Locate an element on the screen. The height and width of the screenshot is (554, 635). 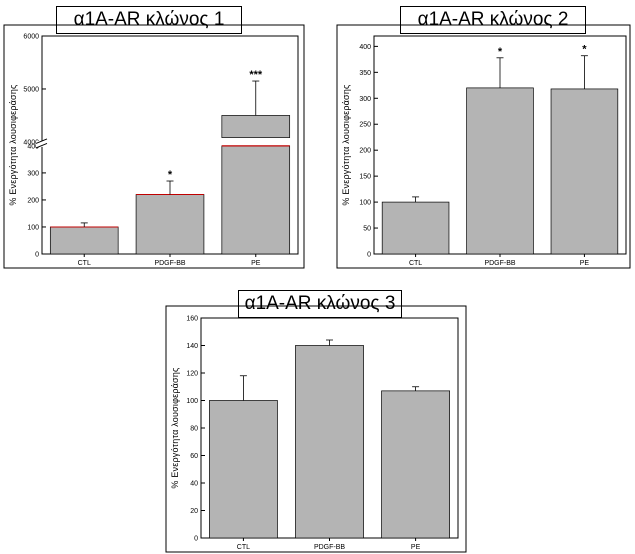
y-tick-label: 40 is located at coordinates (194, 484).